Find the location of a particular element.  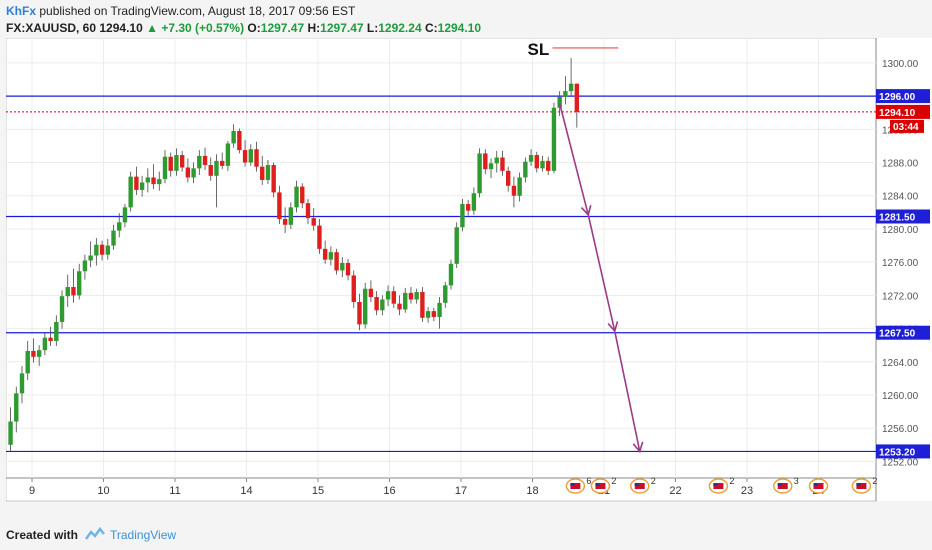

x-tick-label: 23 is located at coordinates (747, 491).